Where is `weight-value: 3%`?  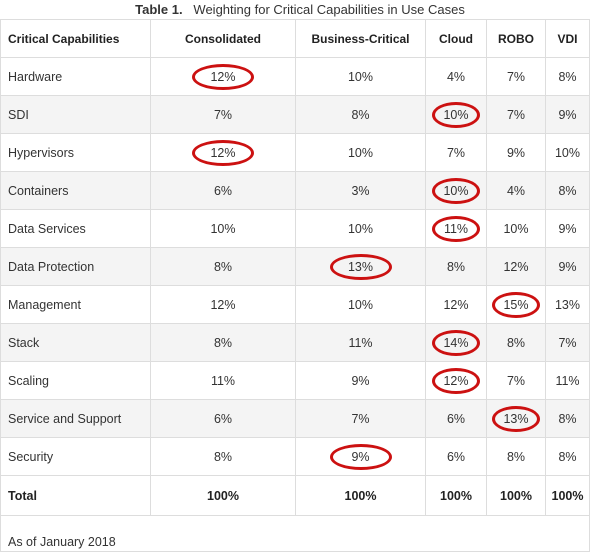
weight-value: 3% is located at coordinates (360, 190).